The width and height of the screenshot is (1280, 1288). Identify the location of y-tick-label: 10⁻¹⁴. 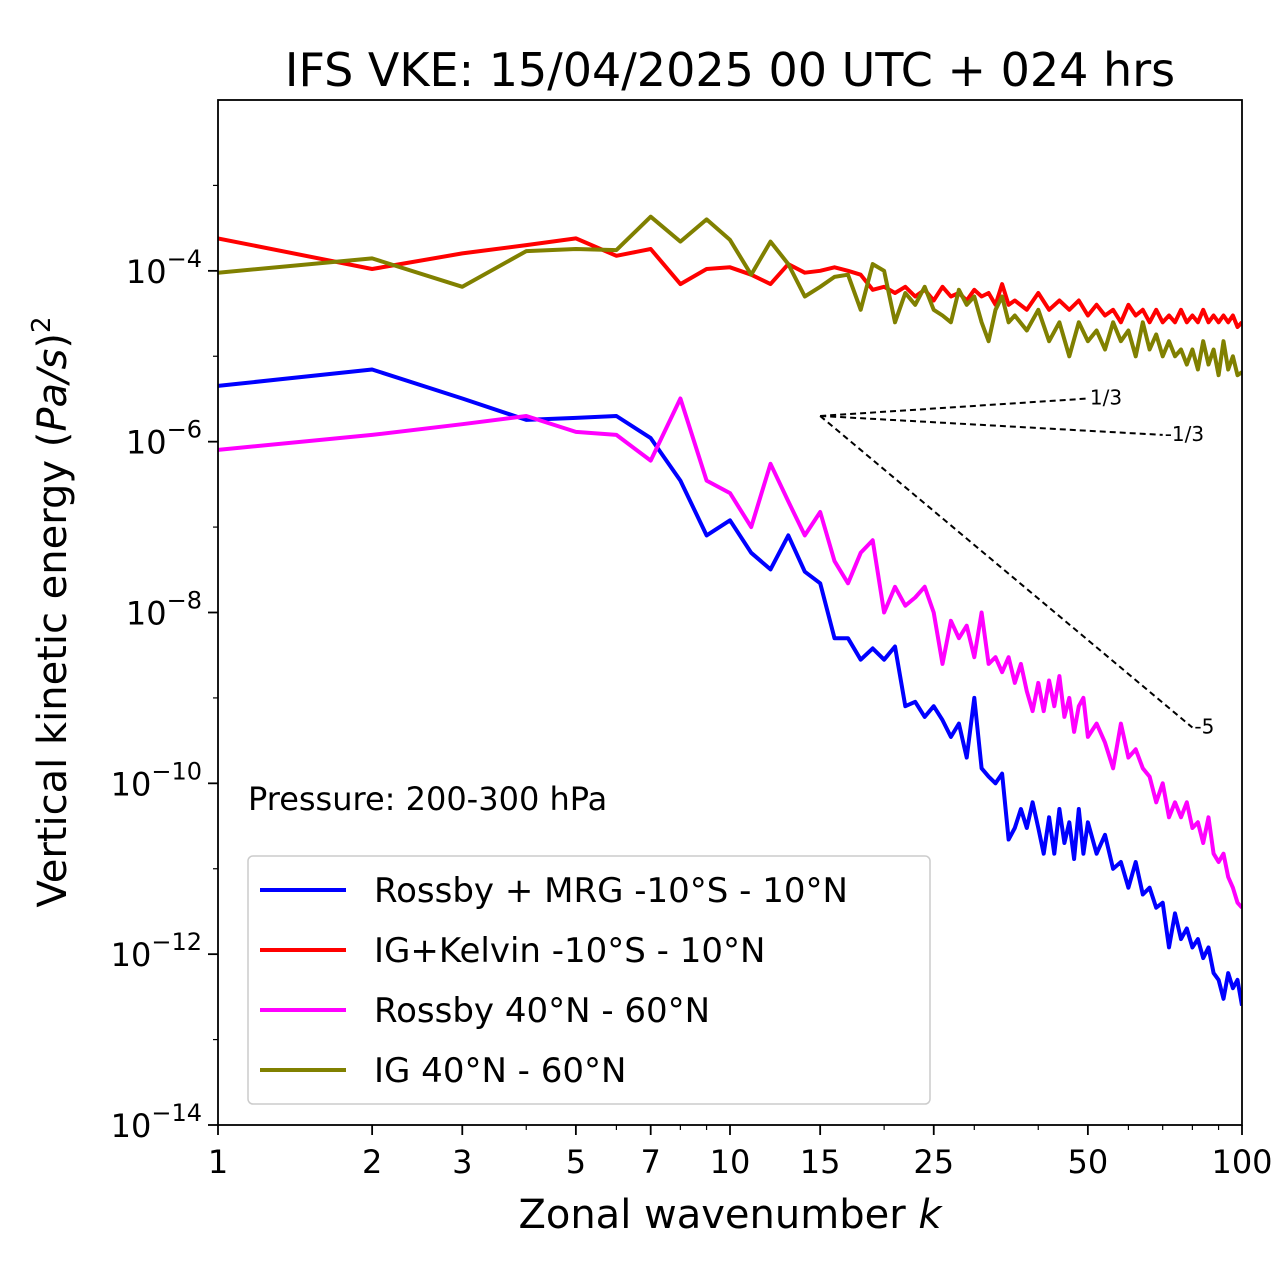
(156, 1122).